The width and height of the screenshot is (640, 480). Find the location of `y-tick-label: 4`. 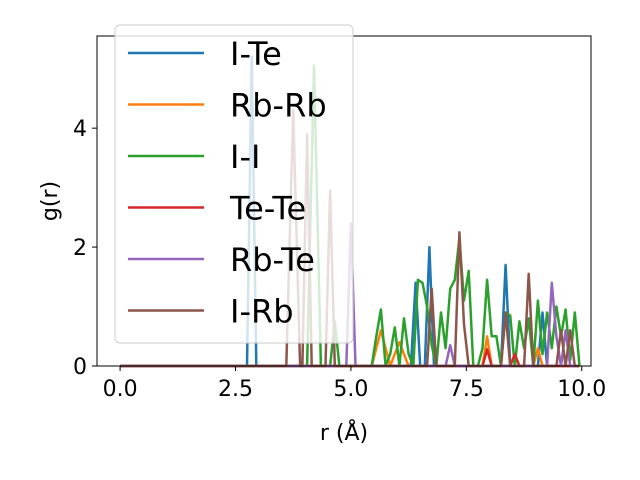

y-tick-label: 4 is located at coordinates (80, 129).